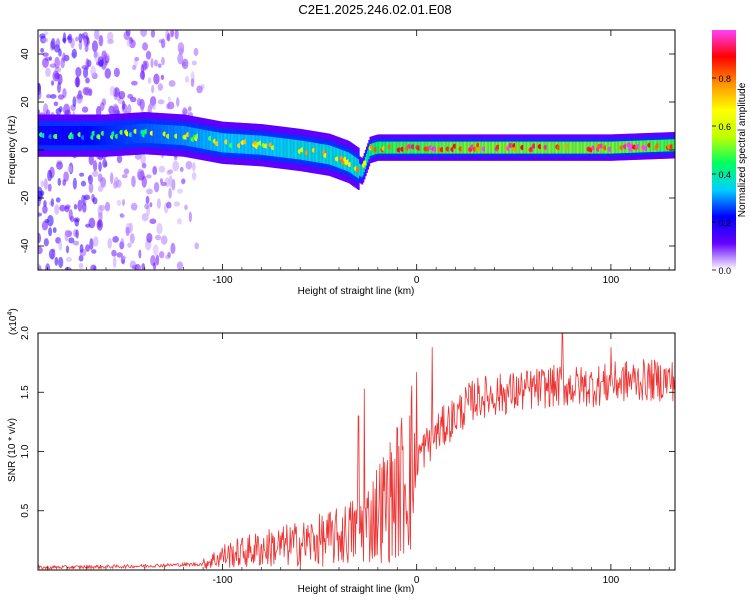 The width and height of the screenshot is (750, 600). What do you see at coordinates (12, 150) in the screenshot?
I see `heatmap-y-axis-label: Frequency (Hz)` at bounding box center [12, 150].